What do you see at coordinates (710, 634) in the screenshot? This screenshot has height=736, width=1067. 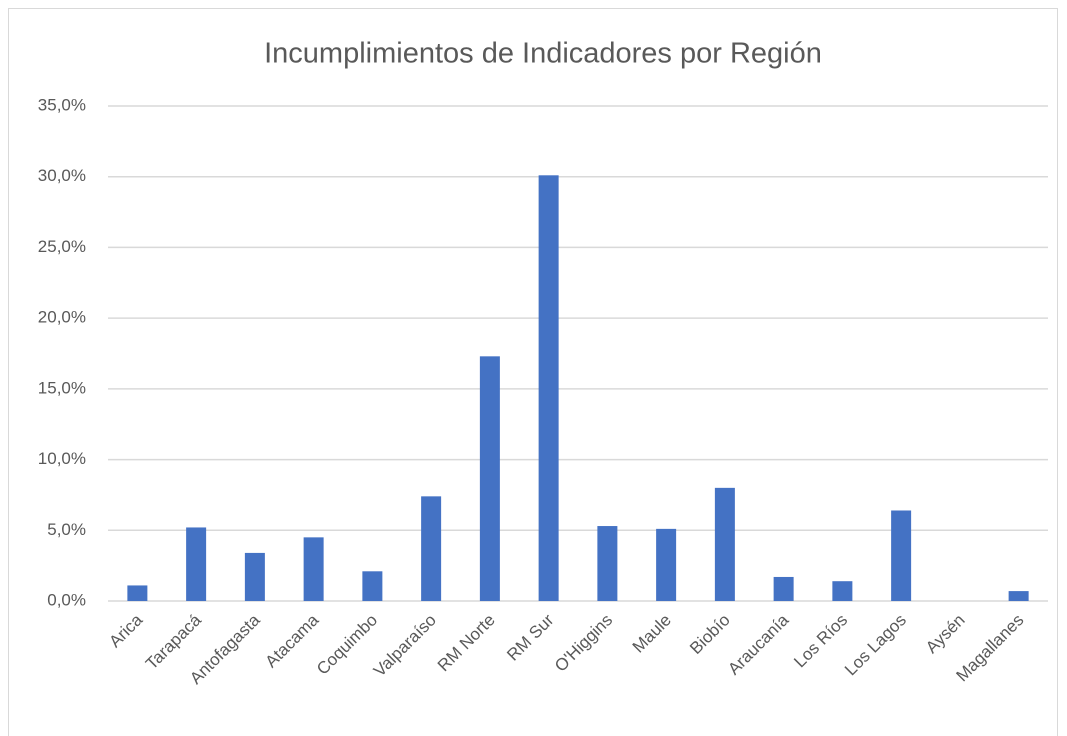 I see `x-tick-label: Biobío` at bounding box center [710, 634].